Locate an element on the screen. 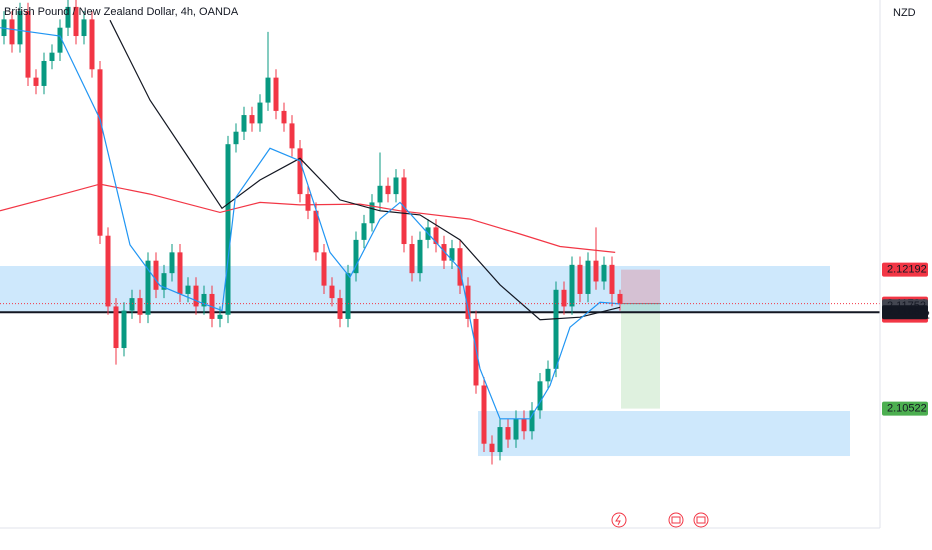 Image resolution: width=932 pixels, height=550 pixels. stop-zone is located at coordinates (640, 286).